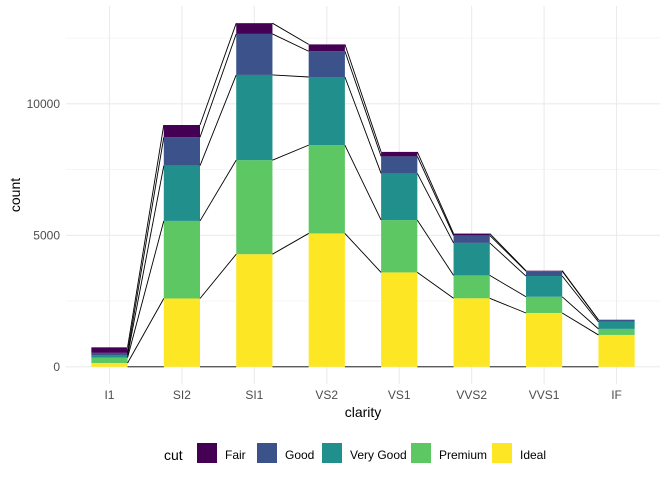 This screenshot has height=480, width=672. What do you see at coordinates (182, 131) in the screenshot?
I see `bar-fair-SI2` at bounding box center [182, 131].